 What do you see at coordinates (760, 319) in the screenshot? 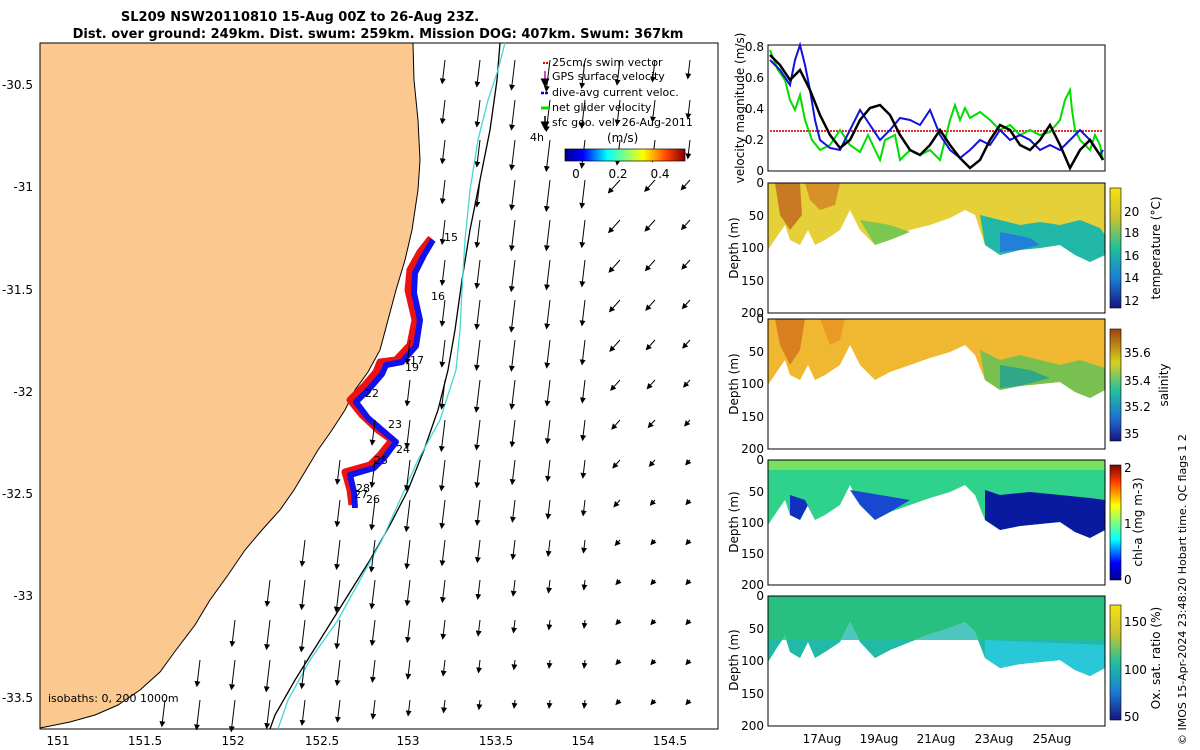
I see `depth-tick: 0` at bounding box center [760, 319].